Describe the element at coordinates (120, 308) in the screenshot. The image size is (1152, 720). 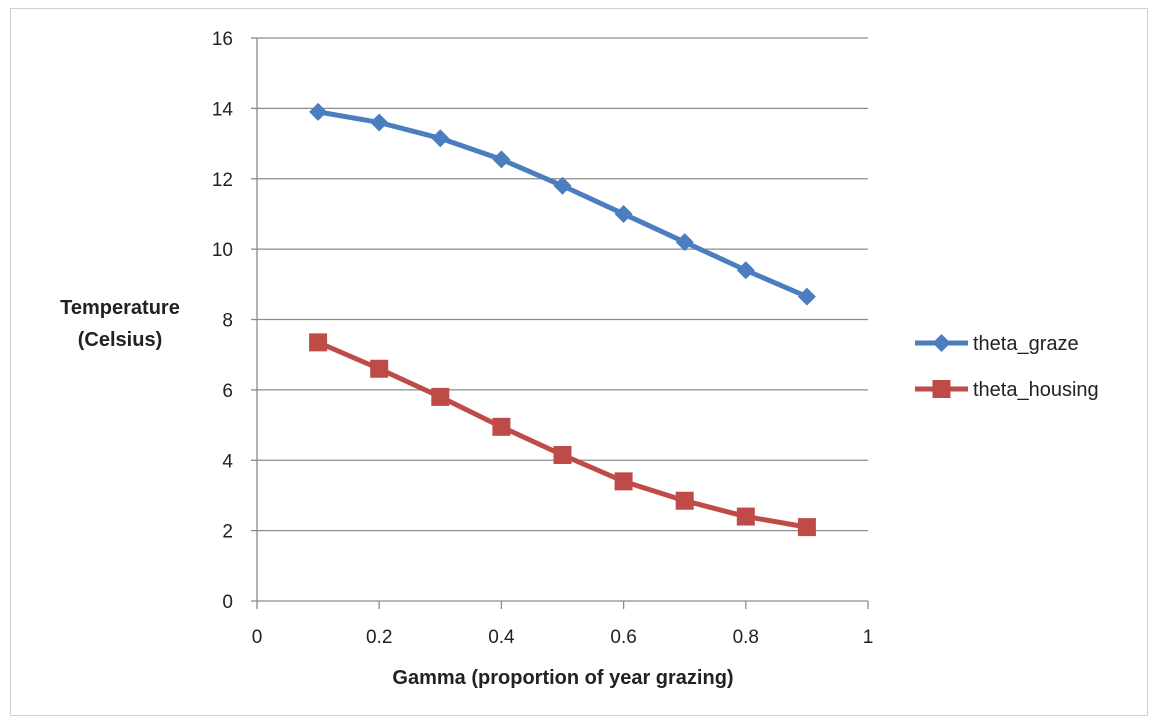
I see `y-axis-title-line-1: Temperature` at that location.